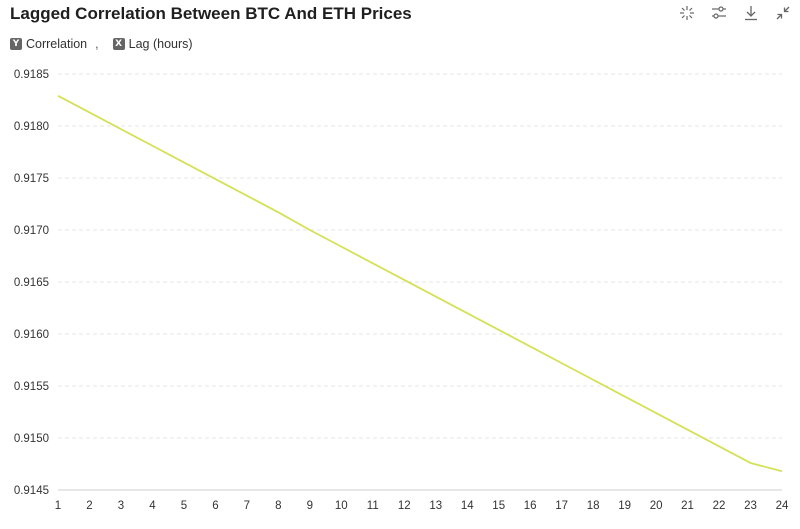 The image size is (800, 529). I want to click on x-tick-label: 7, so click(247, 506).